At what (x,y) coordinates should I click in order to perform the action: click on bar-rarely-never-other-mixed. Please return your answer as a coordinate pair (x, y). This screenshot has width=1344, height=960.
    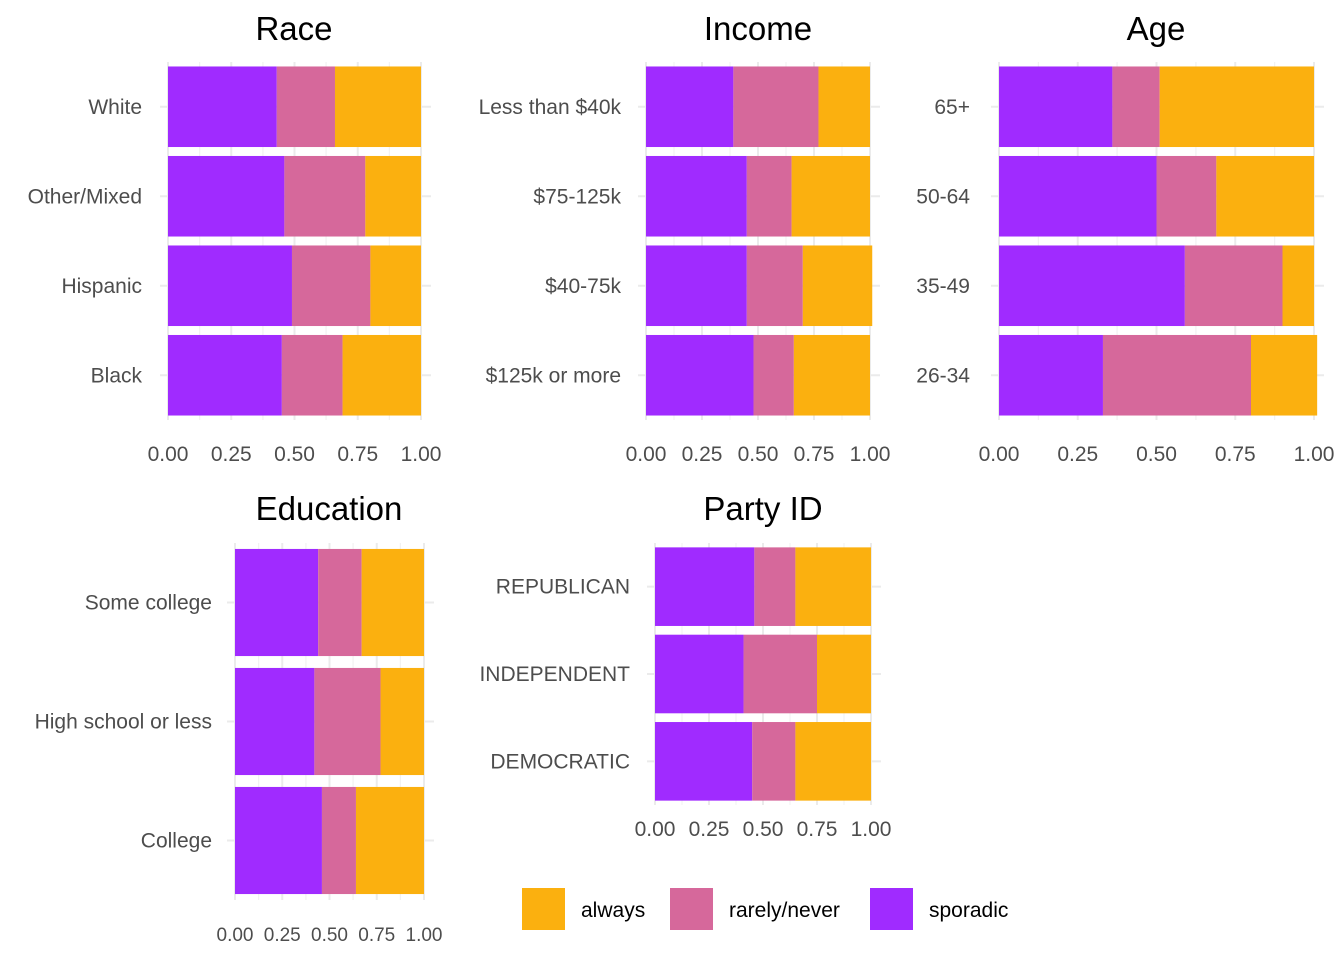
    Looking at the image, I should click on (325, 196).